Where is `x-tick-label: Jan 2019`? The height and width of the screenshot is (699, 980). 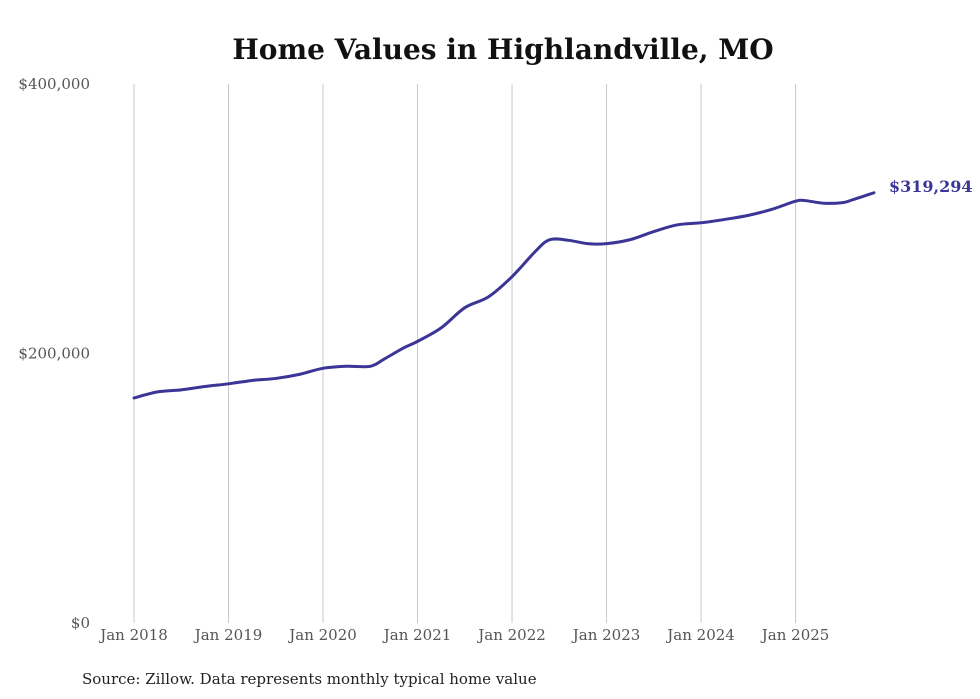 x-tick-label: Jan 2019 is located at coordinates (228, 635).